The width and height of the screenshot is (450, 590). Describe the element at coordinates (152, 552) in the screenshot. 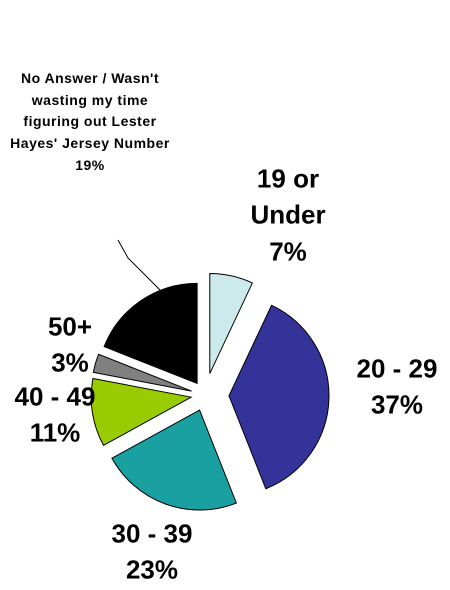

I see `slice-label: 30 - 39 23%` at that location.